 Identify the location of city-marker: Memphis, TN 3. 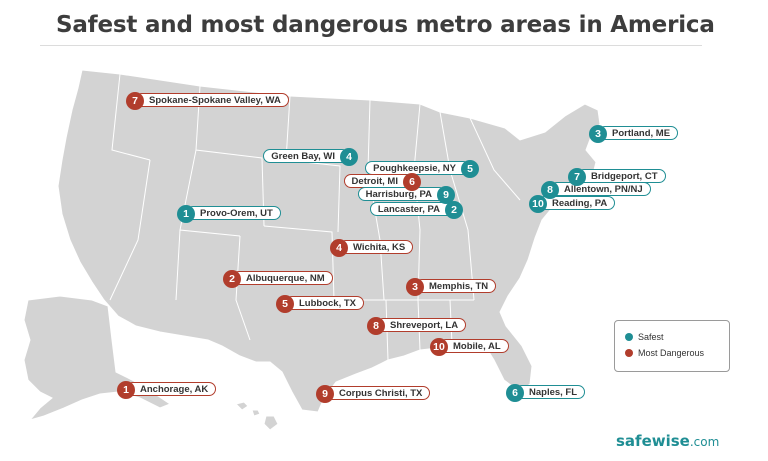
(451, 287).